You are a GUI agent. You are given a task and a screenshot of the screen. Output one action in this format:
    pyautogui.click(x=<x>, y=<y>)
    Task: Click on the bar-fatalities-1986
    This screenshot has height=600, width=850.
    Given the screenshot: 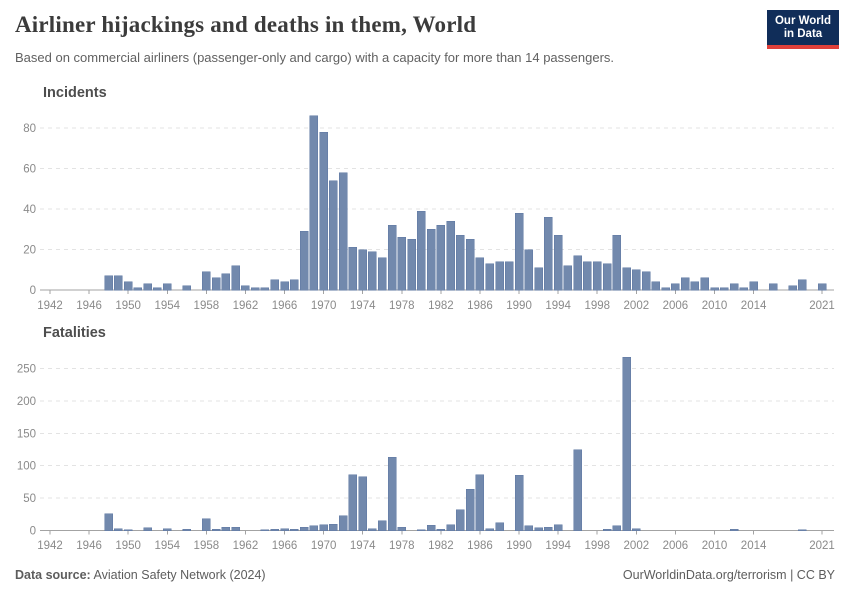 What is the action you would take?
    pyautogui.click(x=480, y=502)
    